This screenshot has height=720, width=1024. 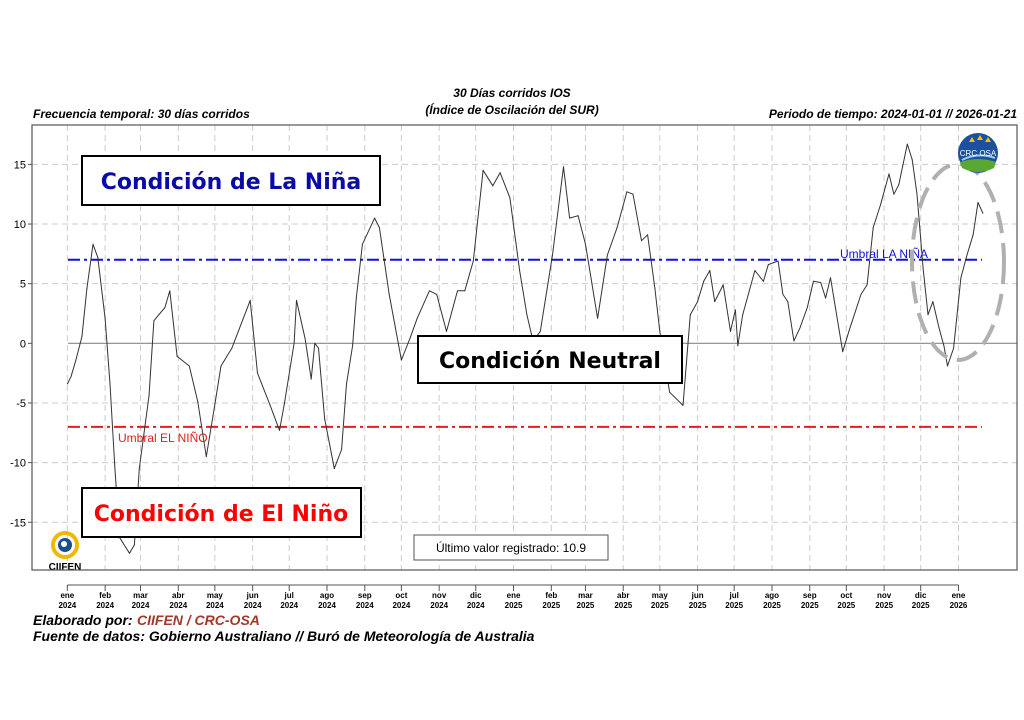 I want to click on y-tick-label: -15, so click(x=18, y=523).